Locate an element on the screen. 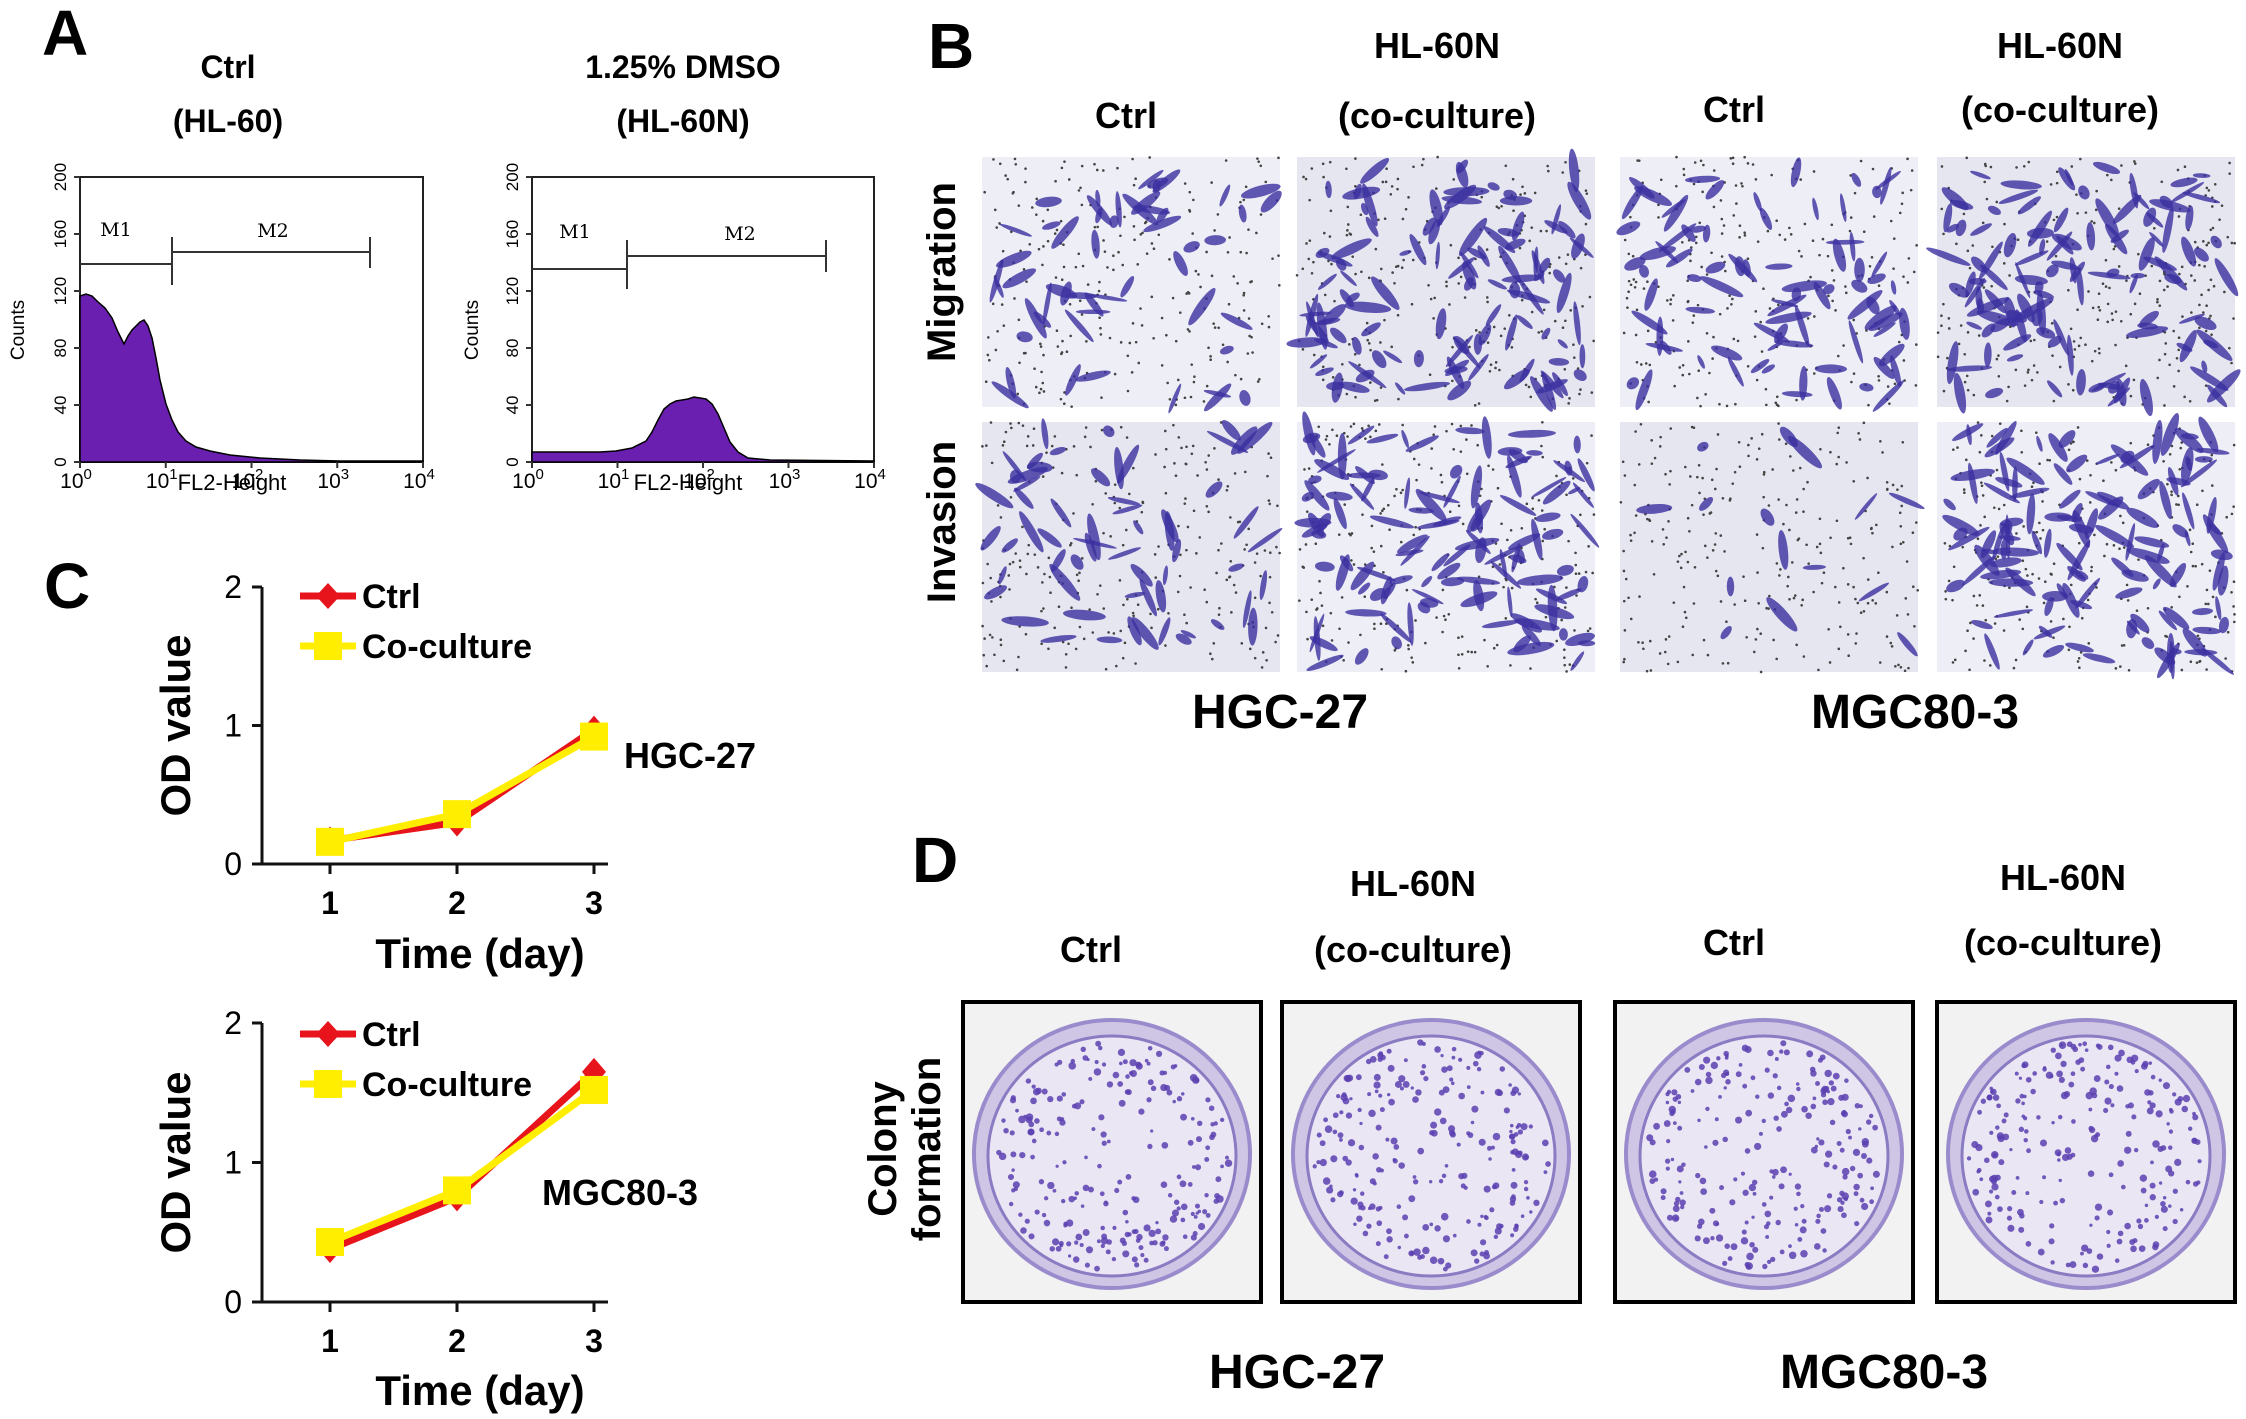 Image resolution: width=2246 pixels, height=1419 pixels. histogram-right-gates is located at coordinates (679, 264).